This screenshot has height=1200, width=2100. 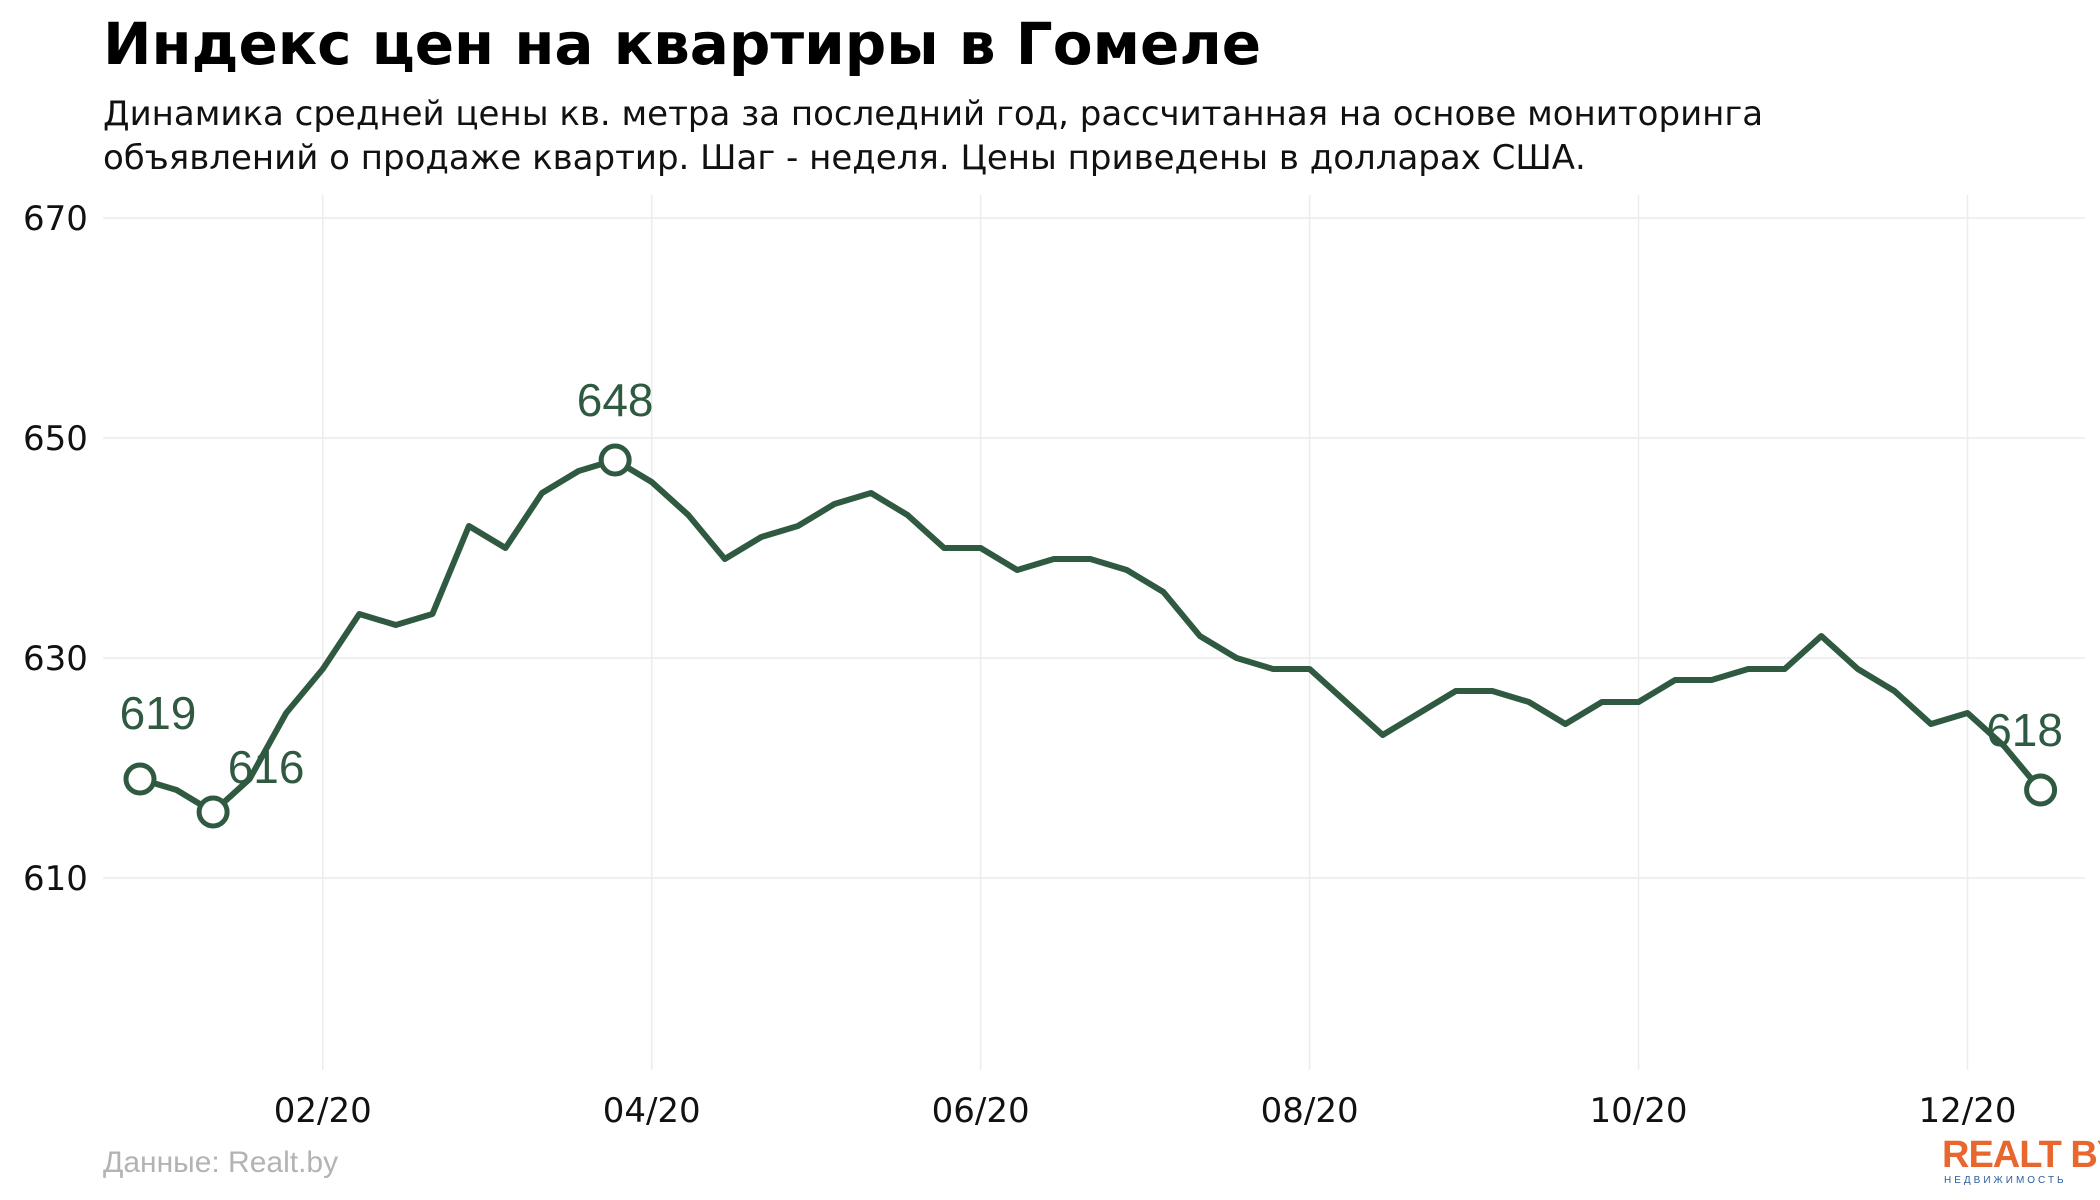 What do you see at coordinates (55, 879) in the screenshot?
I see `y-tick-label-610: 610` at bounding box center [55, 879].